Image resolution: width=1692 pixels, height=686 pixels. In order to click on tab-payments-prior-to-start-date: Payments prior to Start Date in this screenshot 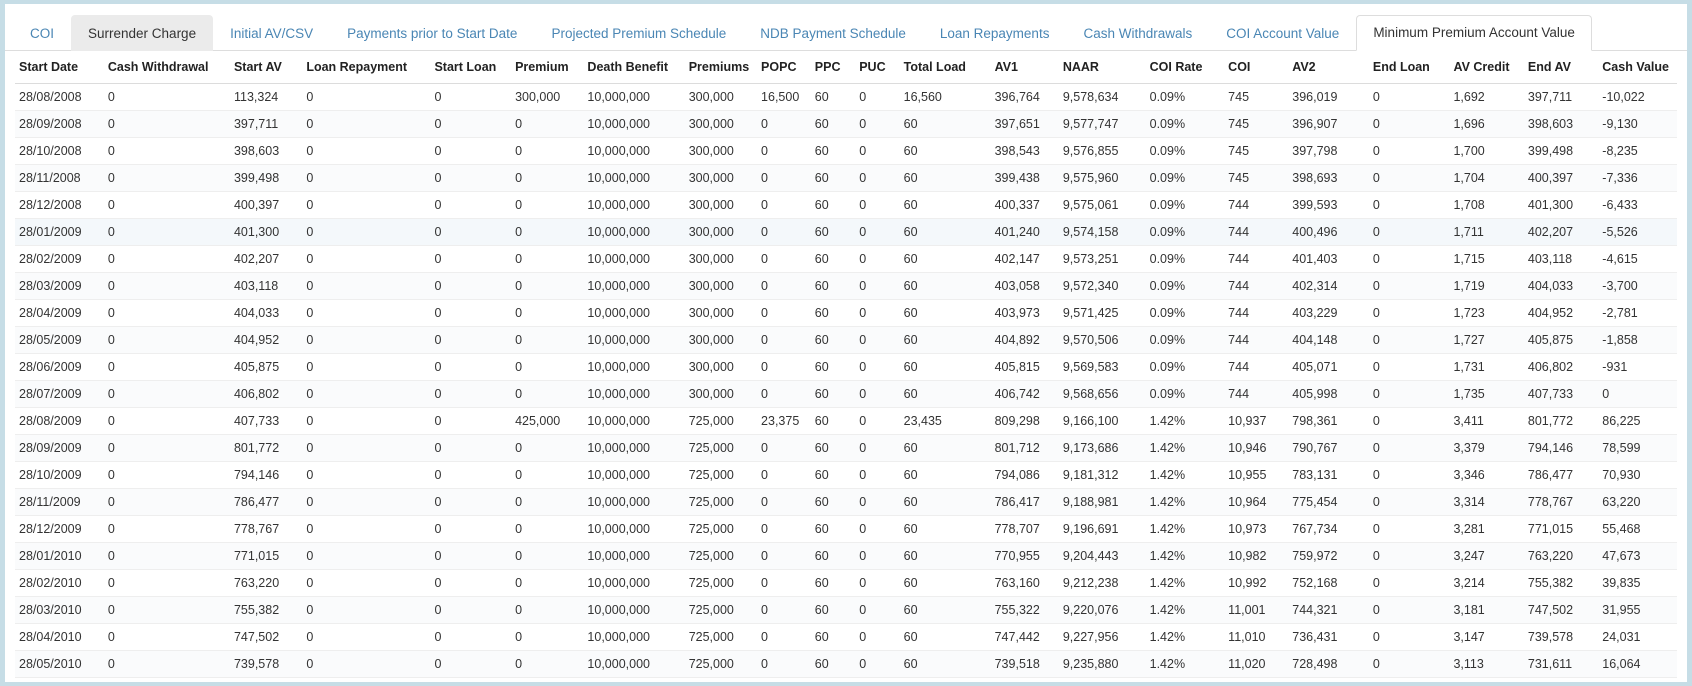, I will do `click(432, 33)`.